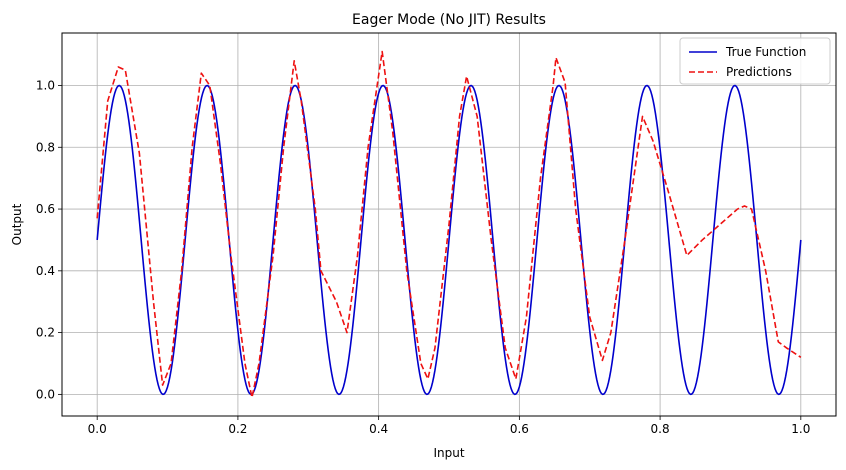 The height and width of the screenshot is (470, 846). Describe the element at coordinates (378, 429) in the screenshot. I see `x-tick-label: 0.4` at that location.